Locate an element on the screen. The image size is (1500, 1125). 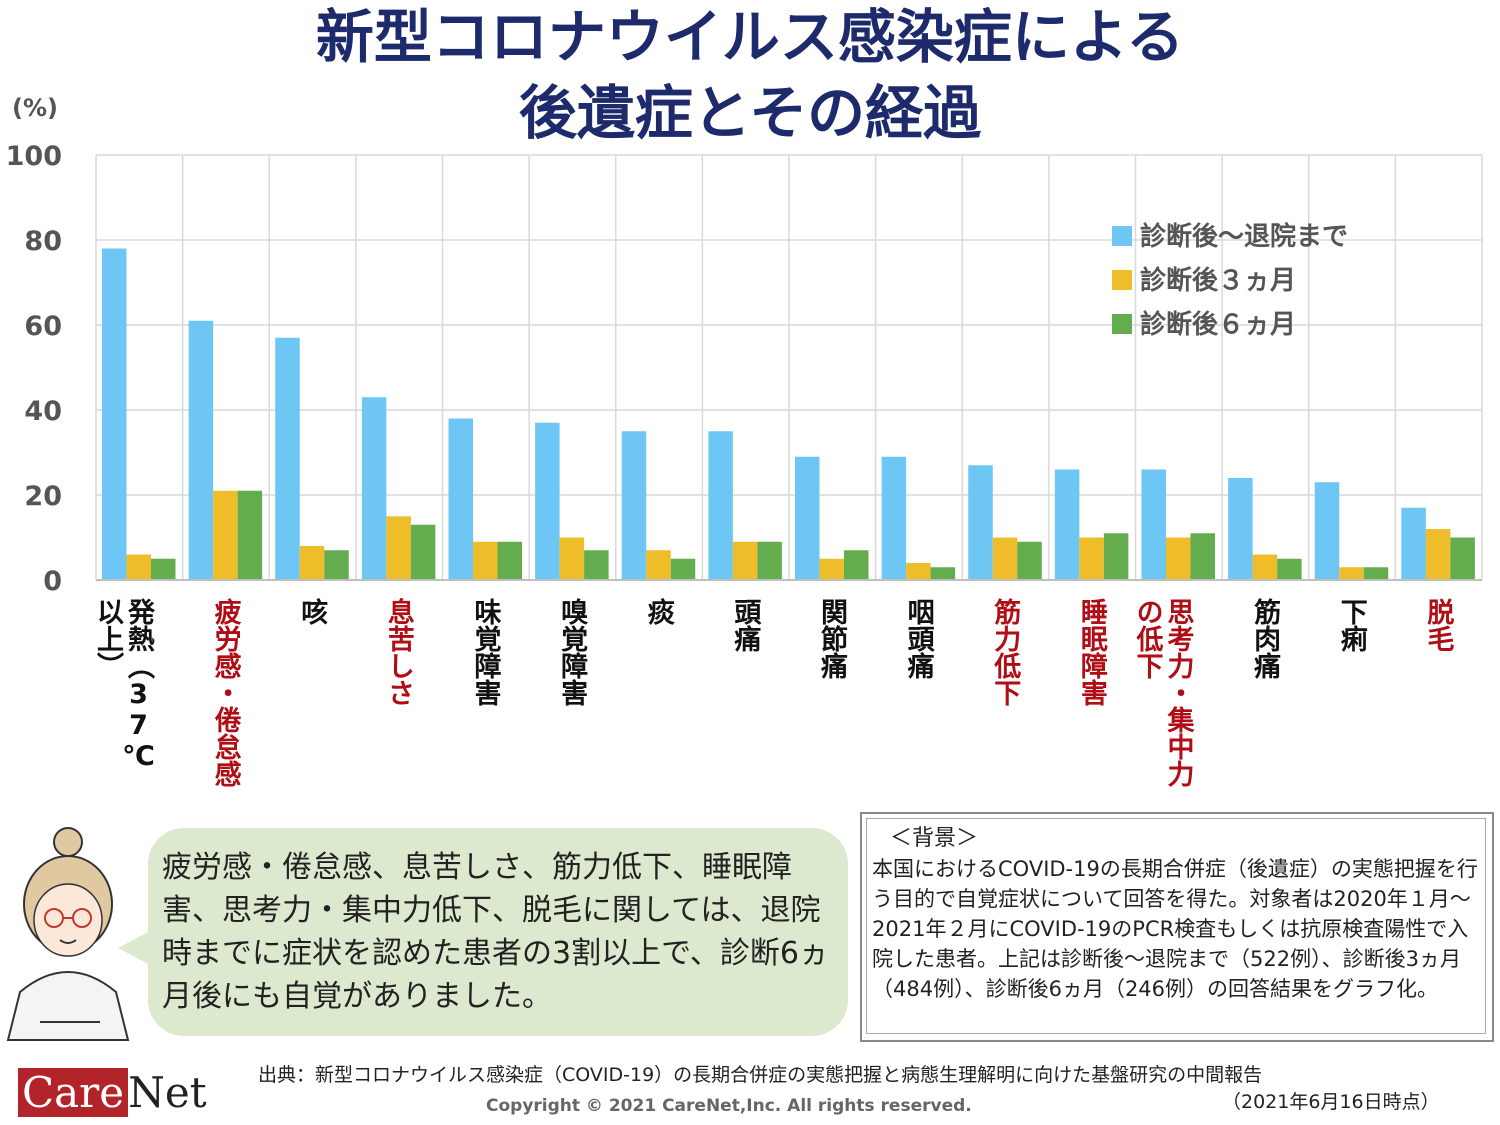
x-category-label: 味覚障害 is located at coordinates (485, 652).